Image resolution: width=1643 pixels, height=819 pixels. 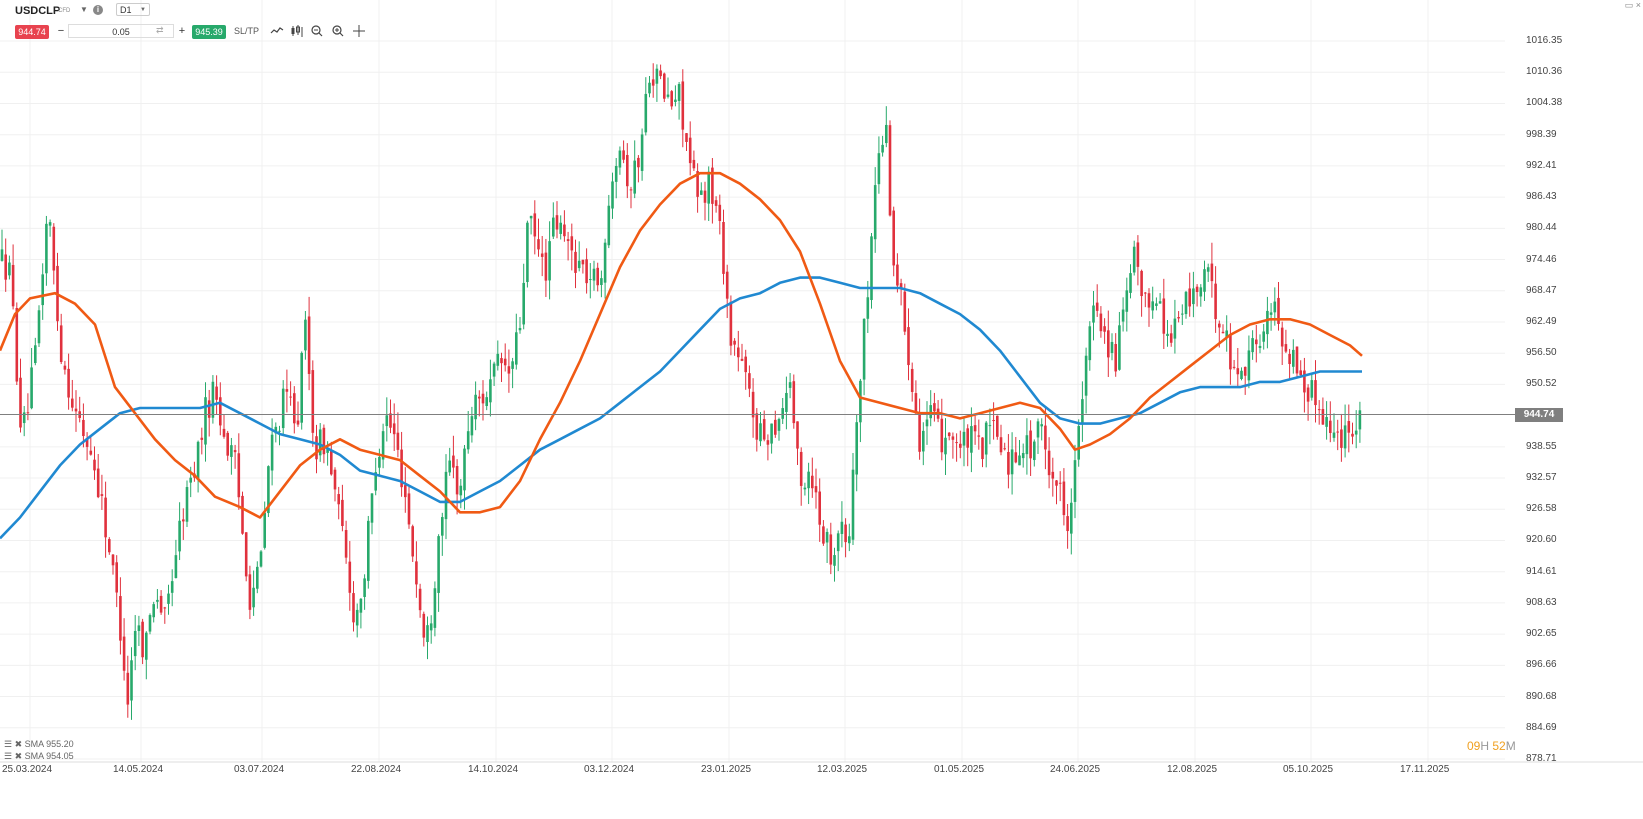 I want to click on current-price-badge: 944.74, so click(x=1539, y=414).